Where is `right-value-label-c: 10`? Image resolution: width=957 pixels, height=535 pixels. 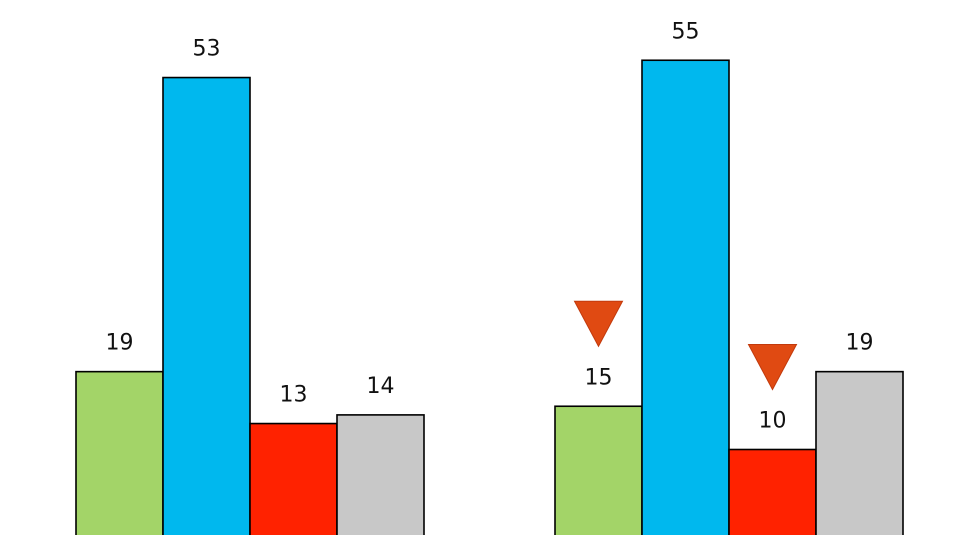
right-value-label-c: 10 is located at coordinates (773, 421).